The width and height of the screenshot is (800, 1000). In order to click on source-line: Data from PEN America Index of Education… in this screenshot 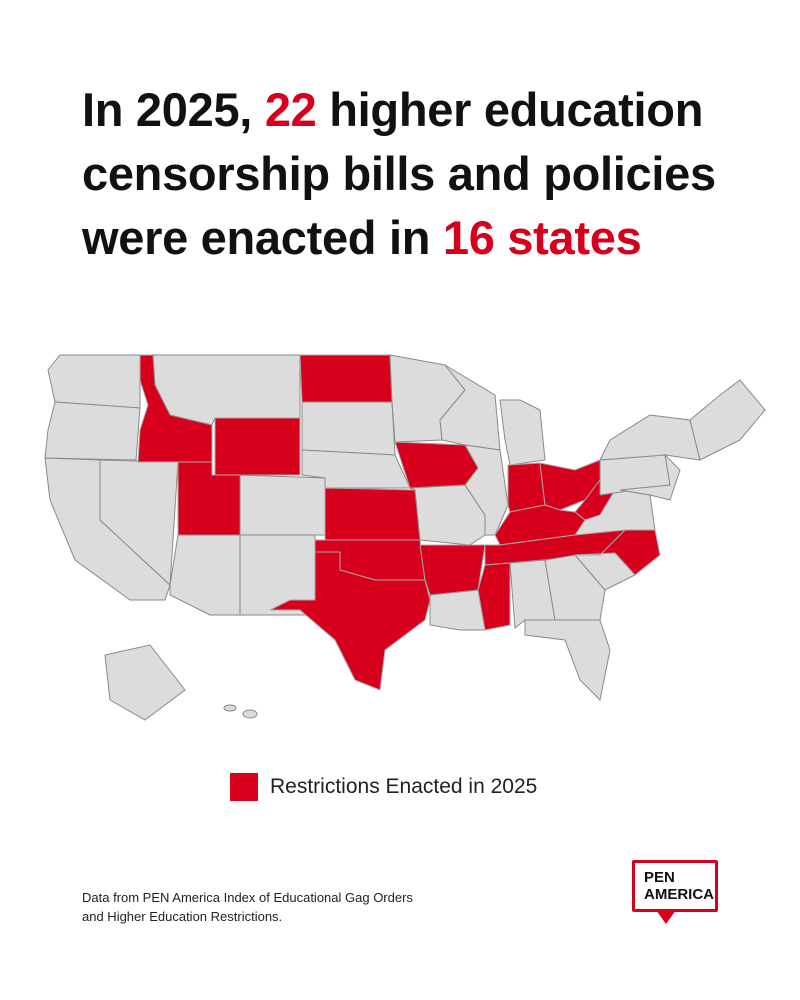, I will do `click(247, 897)`.